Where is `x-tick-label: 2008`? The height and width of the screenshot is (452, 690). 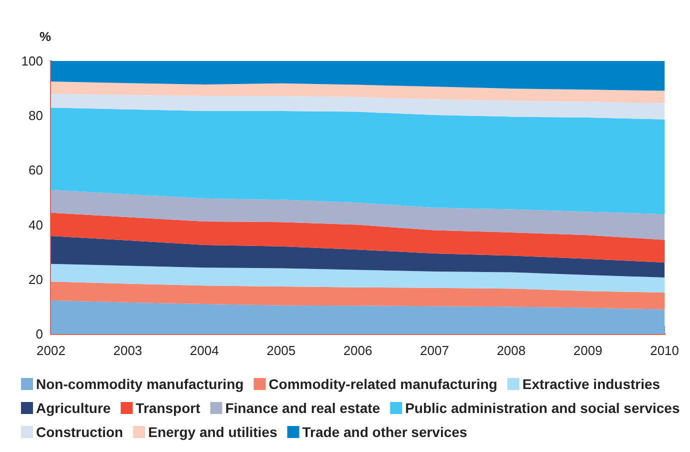
x-tick-label: 2008 is located at coordinates (511, 350).